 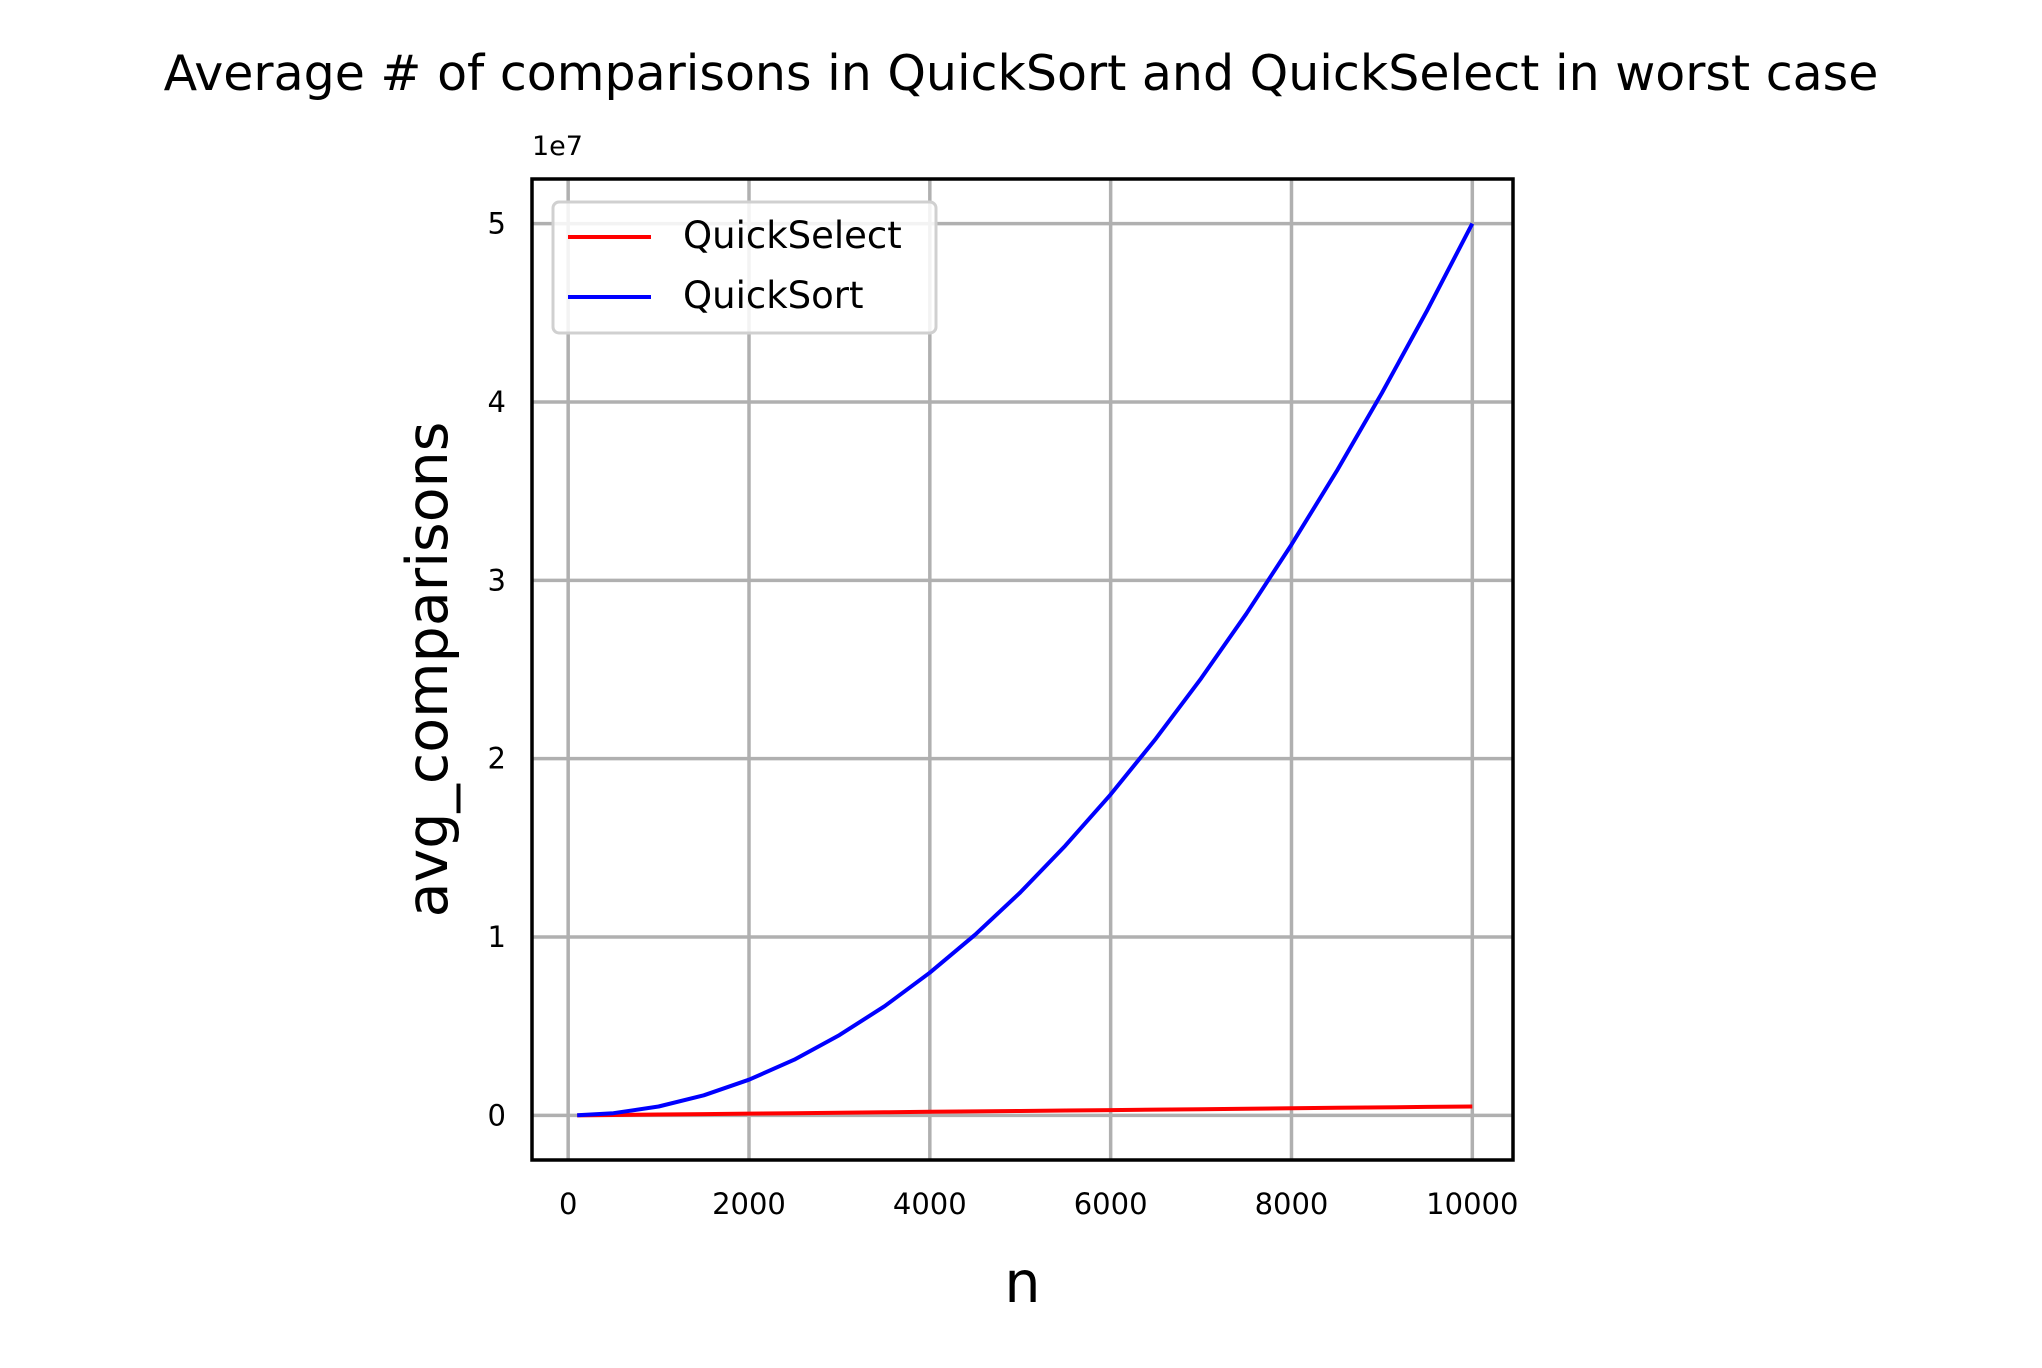 I want to click on legend-label: QuickSelect, so click(x=792, y=235).